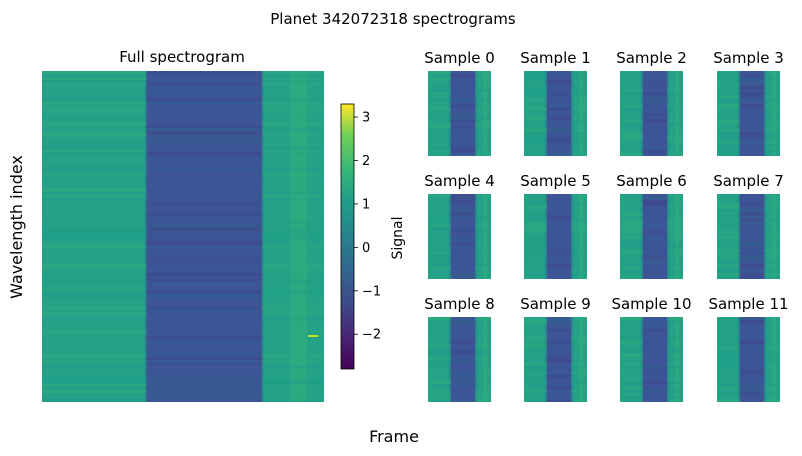 The width and height of the screenshot is (802, 456). Describe the element at coordinates (366, 204) in the screenshot. I see `colorbar-tick-label: 1` at that location.